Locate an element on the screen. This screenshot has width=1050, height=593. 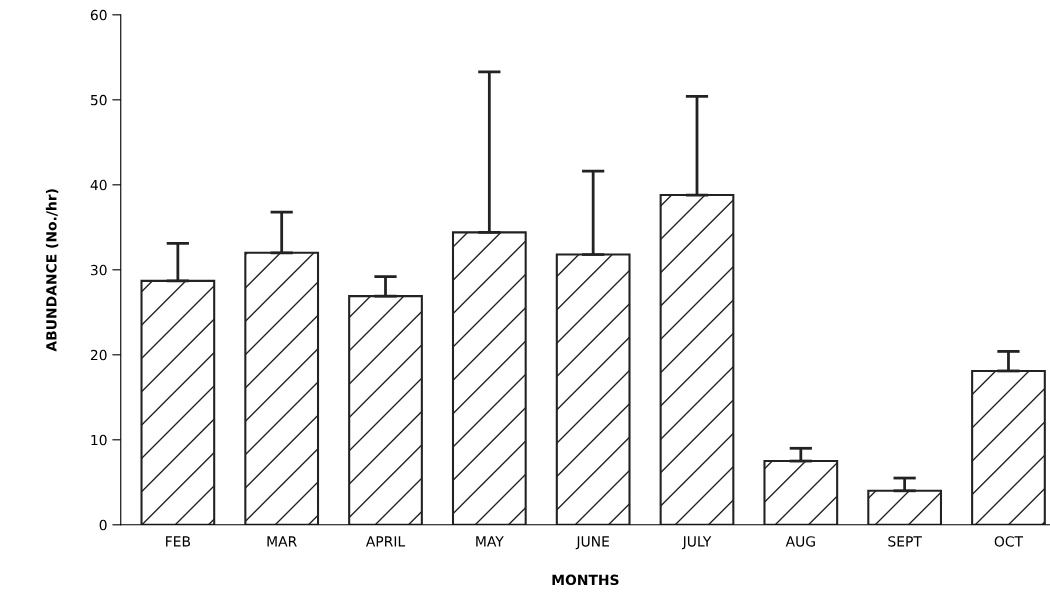
x-tick-label: AUG is located at coordinates (800, 541).